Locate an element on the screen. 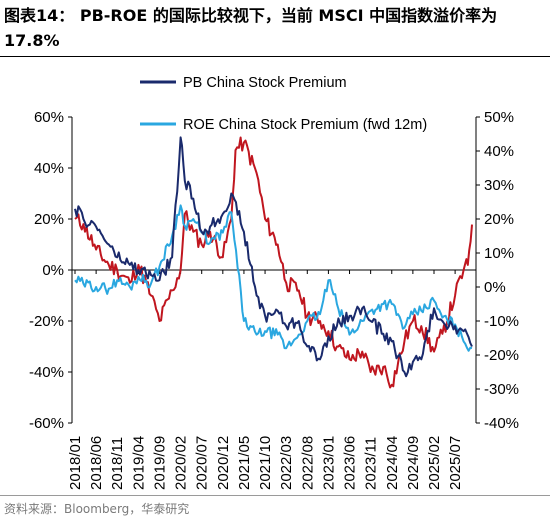 The width and height of the screenshot is (550, 522). left-tick-label: 40% is located at coordinates (49, 168).